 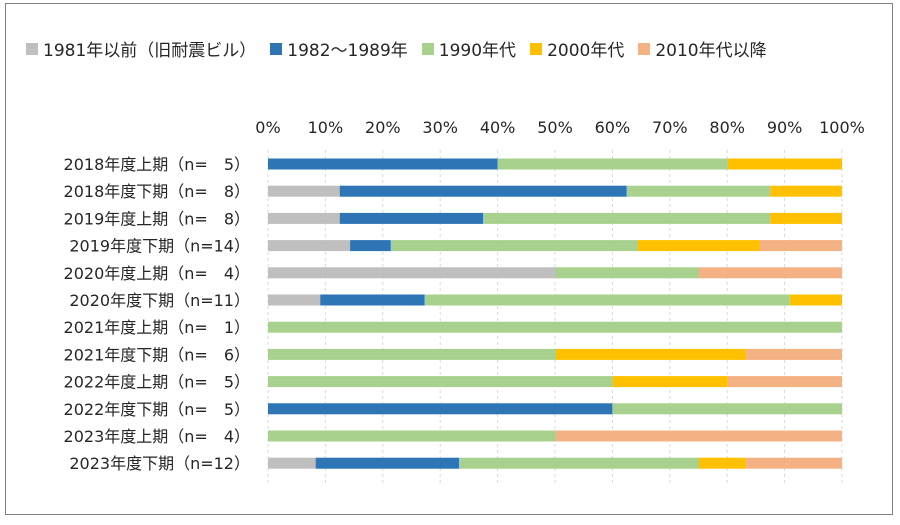 What do you see at coordinates (326, 127) in the screenshot?
I see `x-tick-label: 10%` at bounding box center [326, 127].